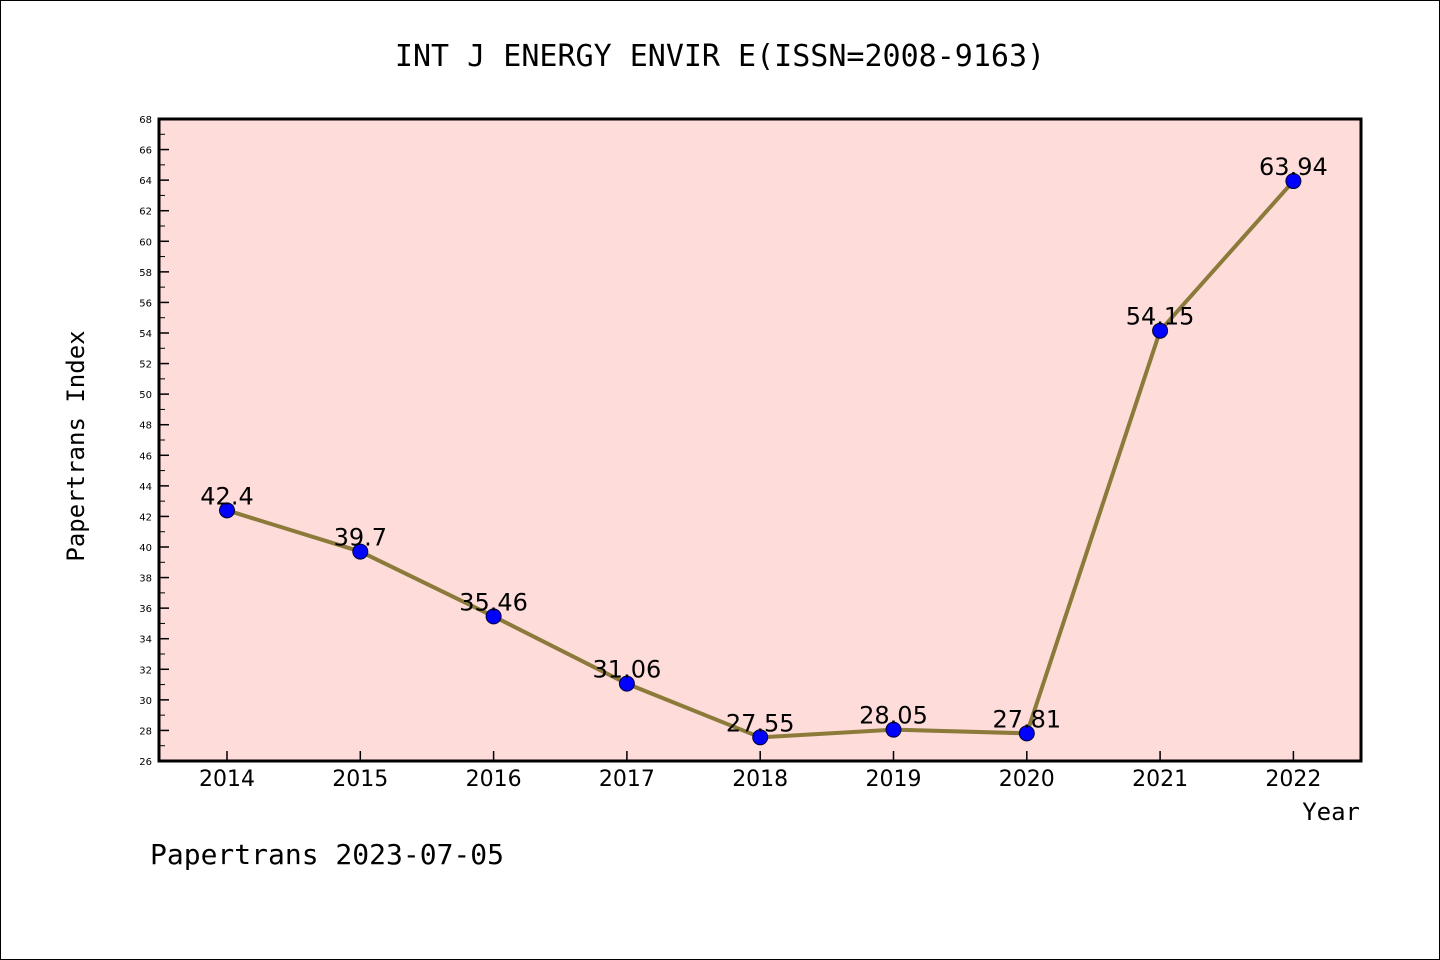 The height and width of the screenshot is (960, 1440). What do you see at coordinates (327, 854) in the screenshot?
I see `footer-caption: Papertrans 2023-07-05` at bounding box center [327, 854].